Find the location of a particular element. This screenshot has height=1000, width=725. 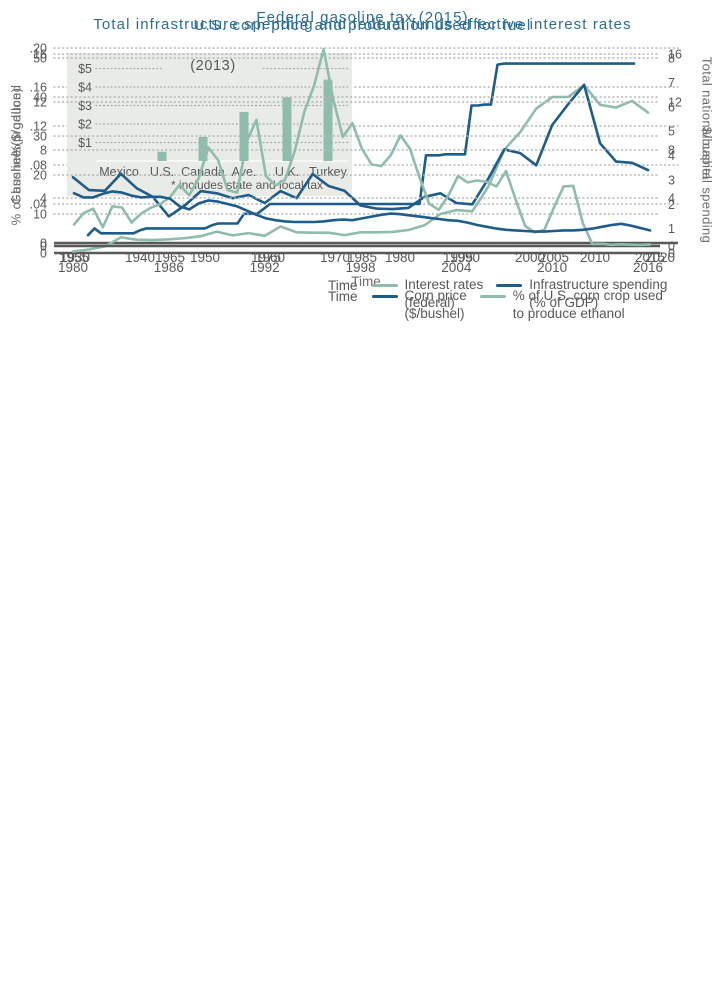

inset-panel is located at coordinates (209, 124).